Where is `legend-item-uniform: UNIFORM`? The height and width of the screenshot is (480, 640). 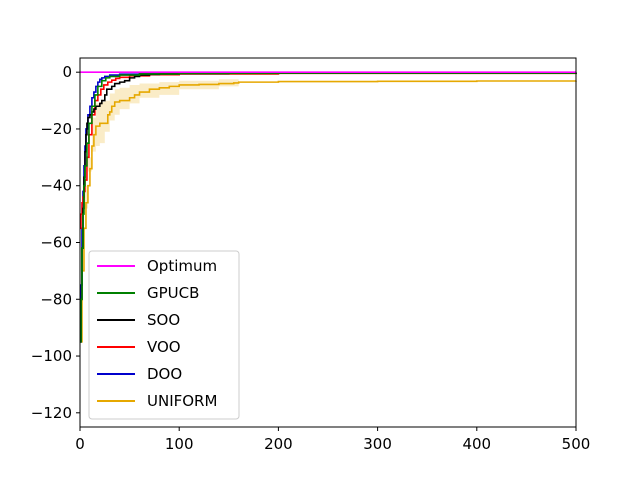
legend-item-uniform: UNIFORM is located at coordinates (157, 401).